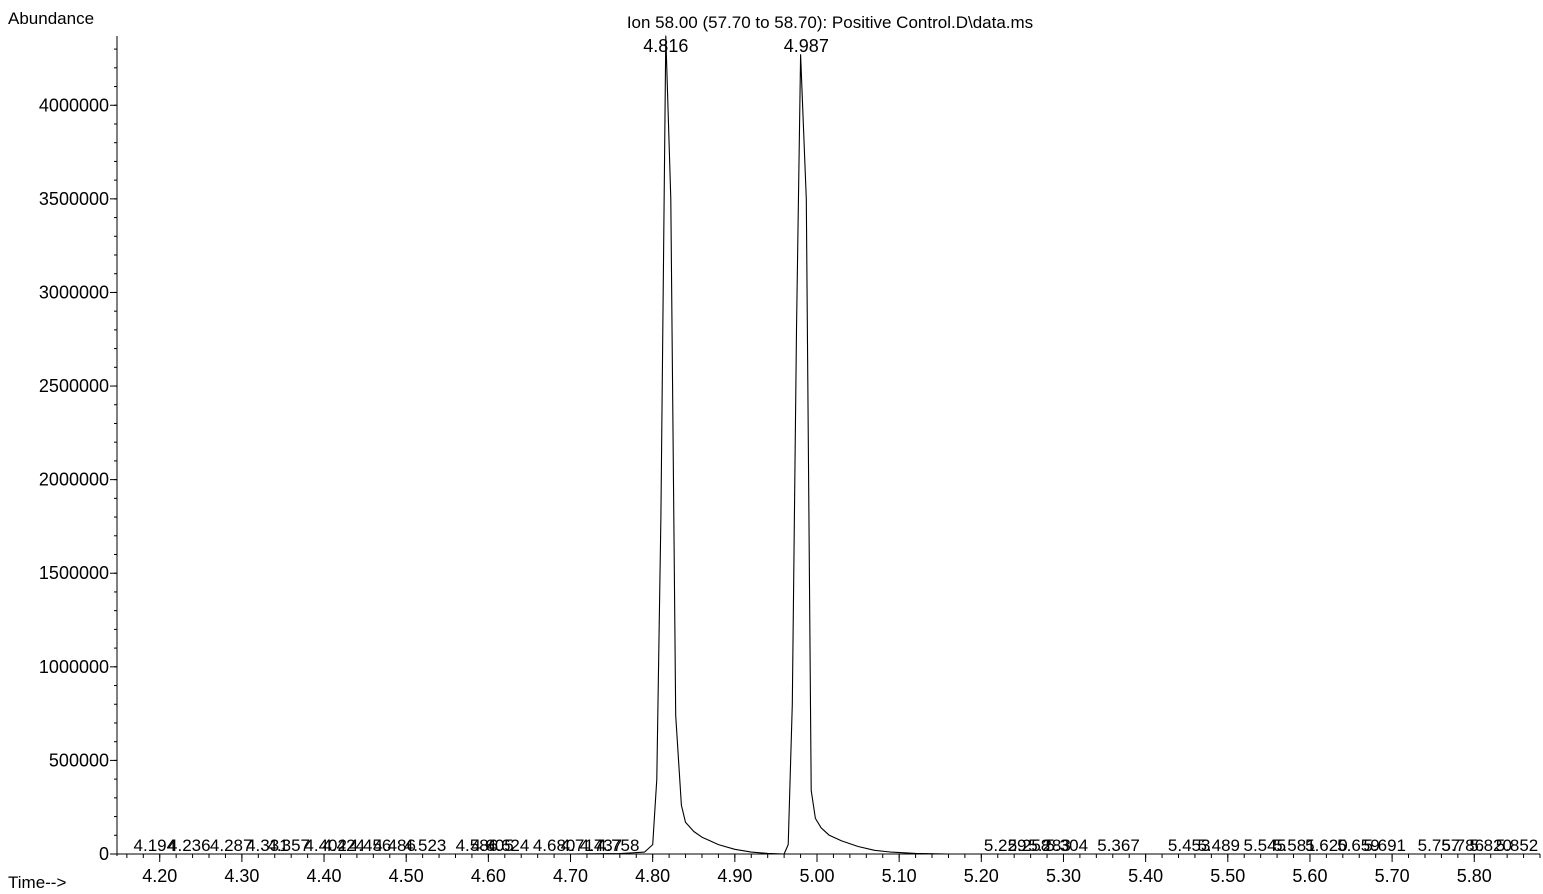  What do you see at coordinates (231, 845) in the screenshot?
I see `baseline-peak-label: 4.287` at bounding box center [231, 845].